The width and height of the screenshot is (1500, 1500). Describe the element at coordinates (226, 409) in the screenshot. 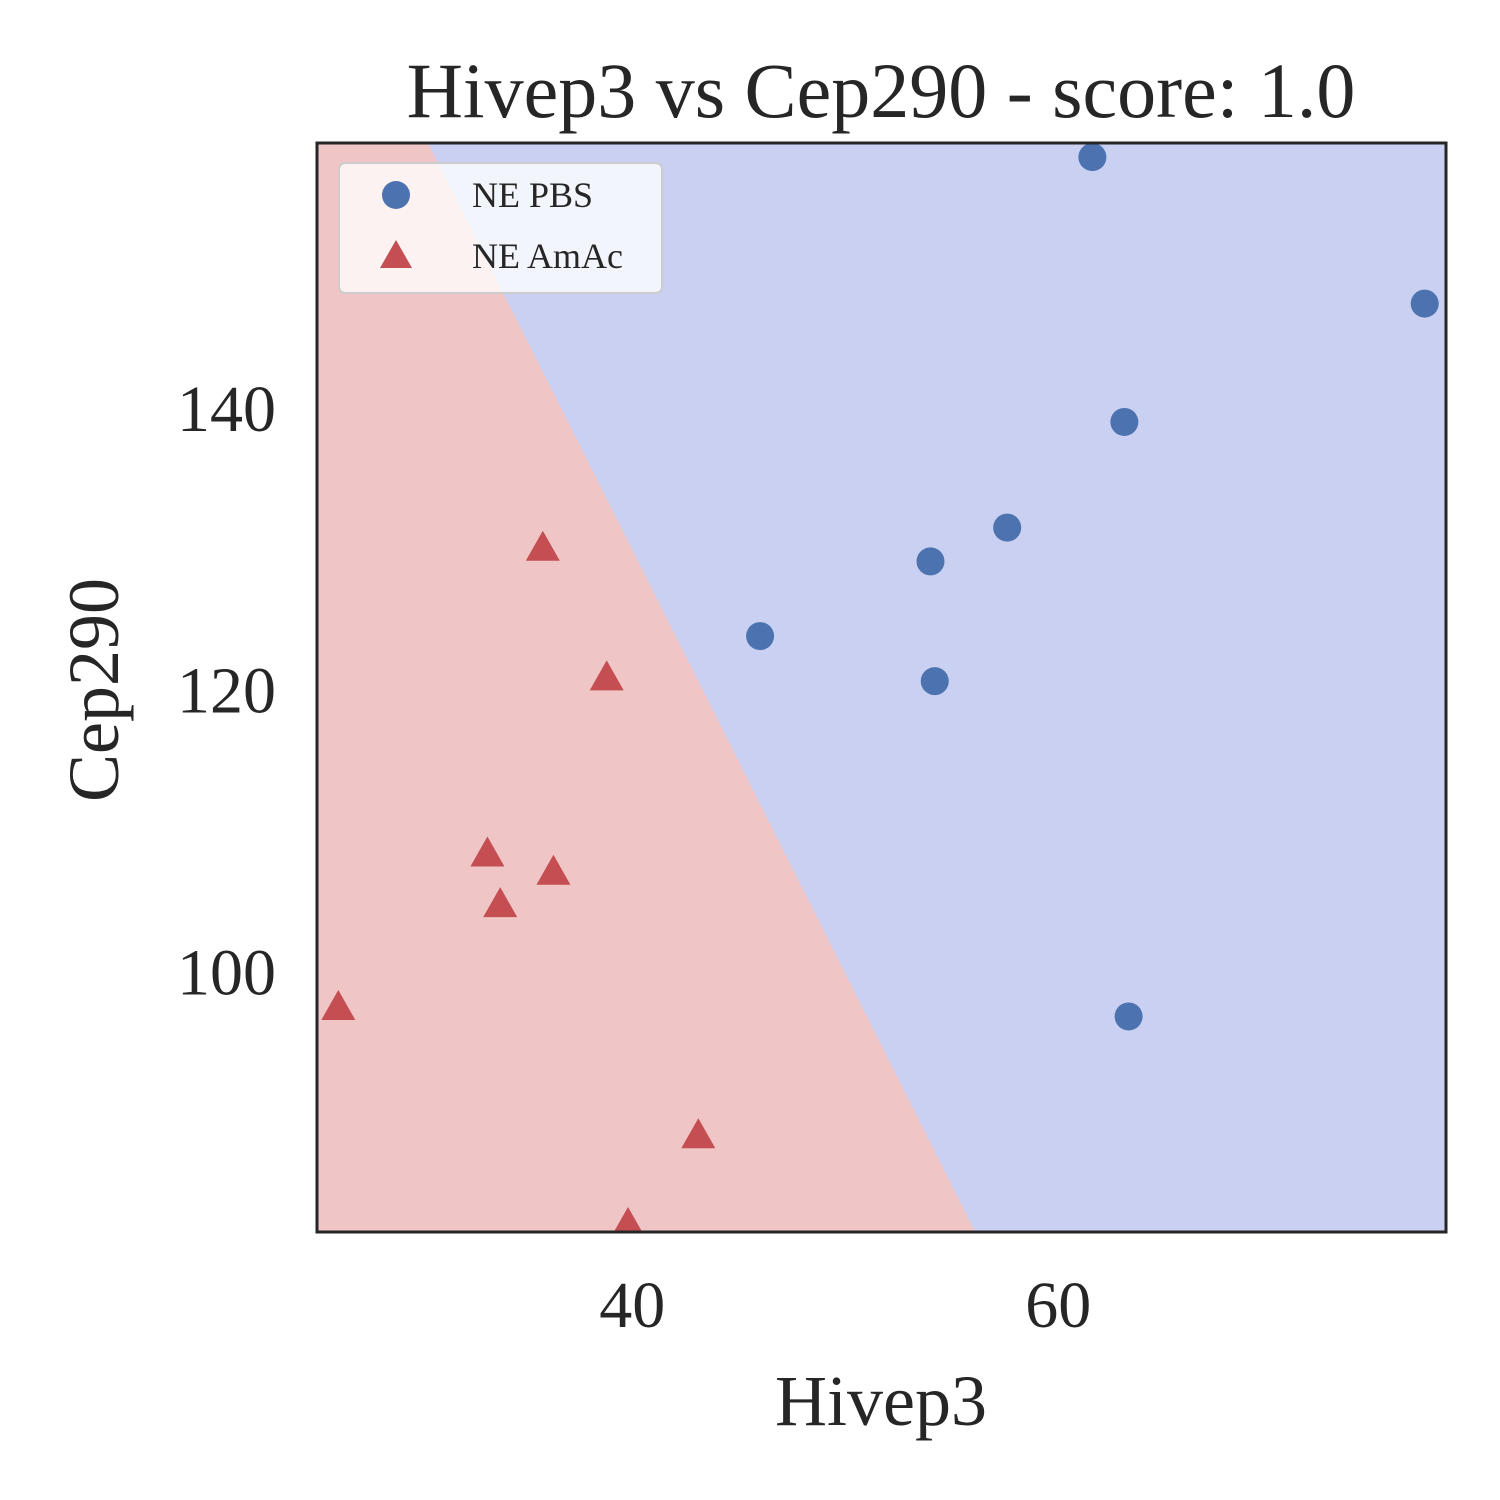

I see `y-tick-label-140: 140` at that location.